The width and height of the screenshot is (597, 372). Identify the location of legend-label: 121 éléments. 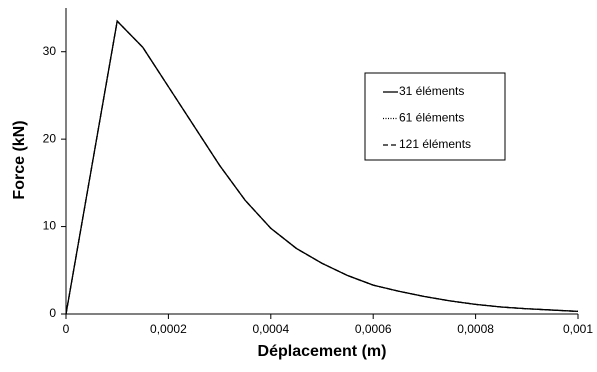
(435, 144).